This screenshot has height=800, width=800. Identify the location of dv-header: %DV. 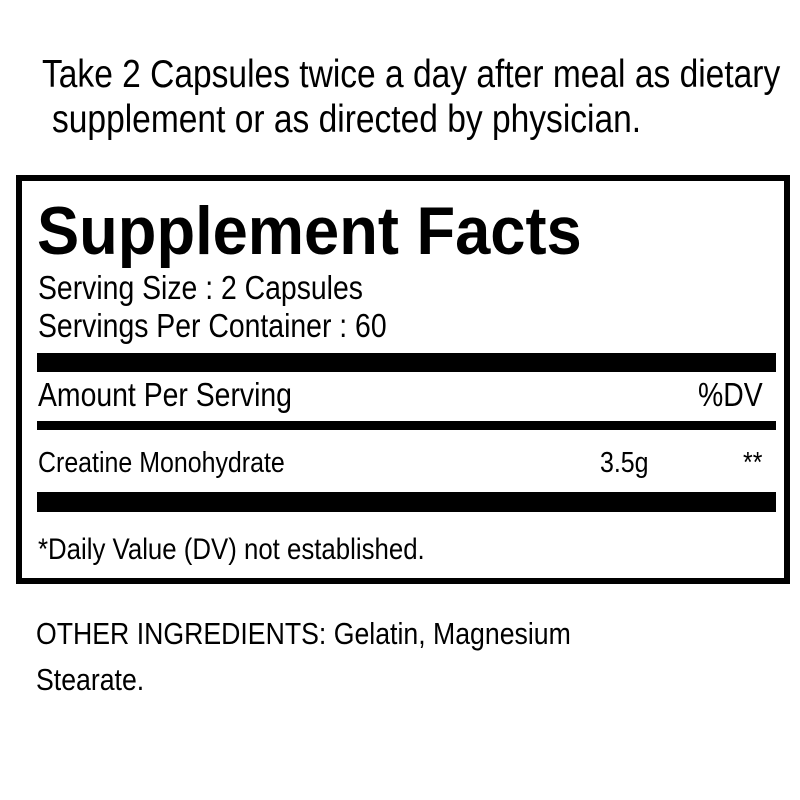
(730, 394).